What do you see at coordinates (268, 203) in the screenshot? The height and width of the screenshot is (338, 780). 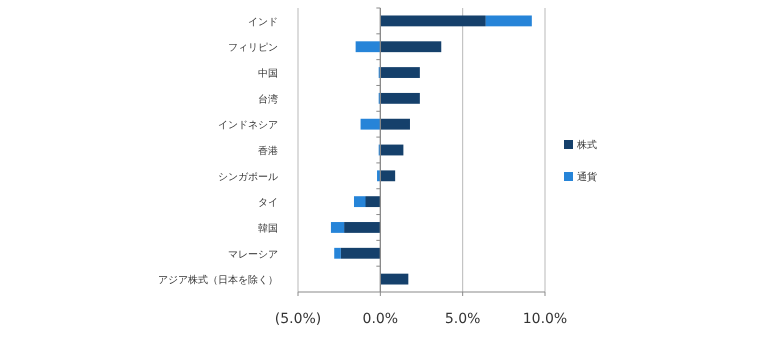 I see `y-tick-label: タイ` at bounding box center [268, 203].